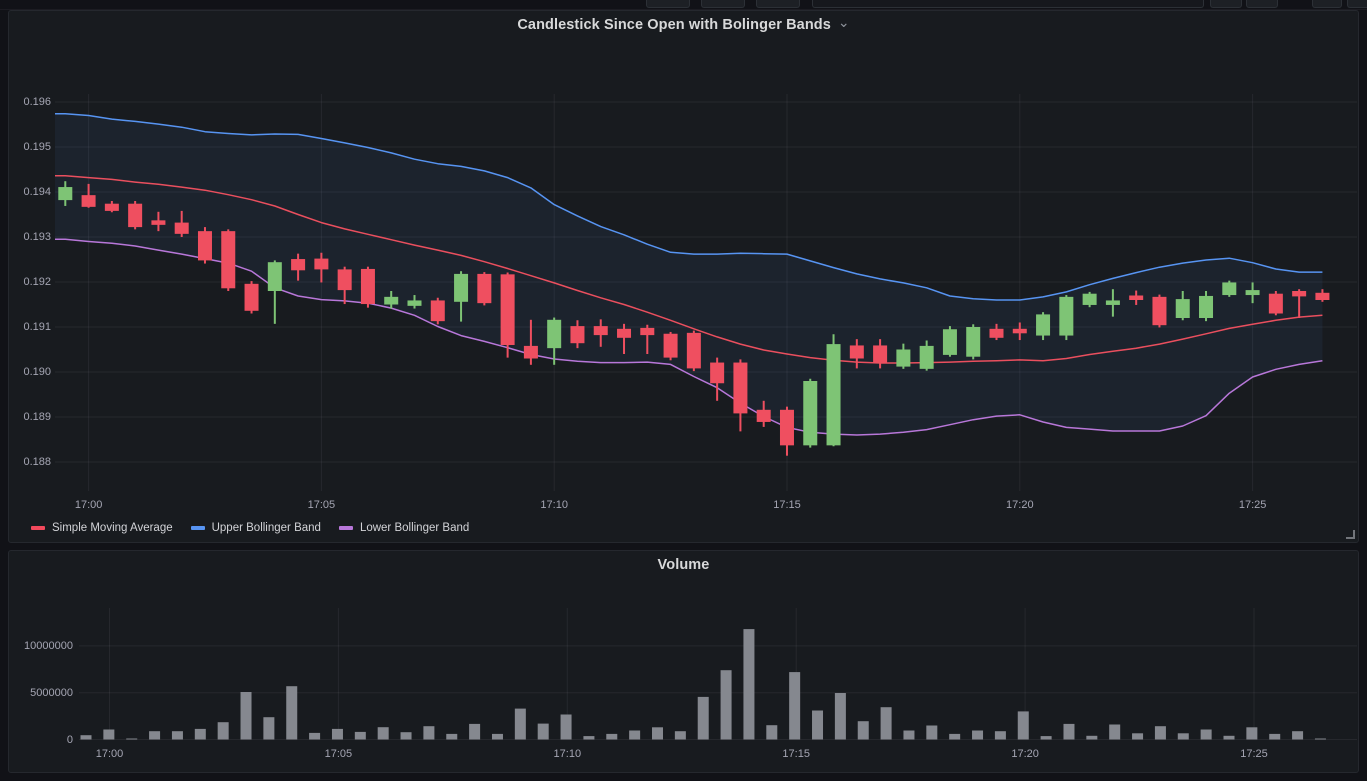 This screenshot has height=781, width=1367. Describe the element at coordinates (1350, 534) in the screenshot. I see `panel-resize-grip` at that location.